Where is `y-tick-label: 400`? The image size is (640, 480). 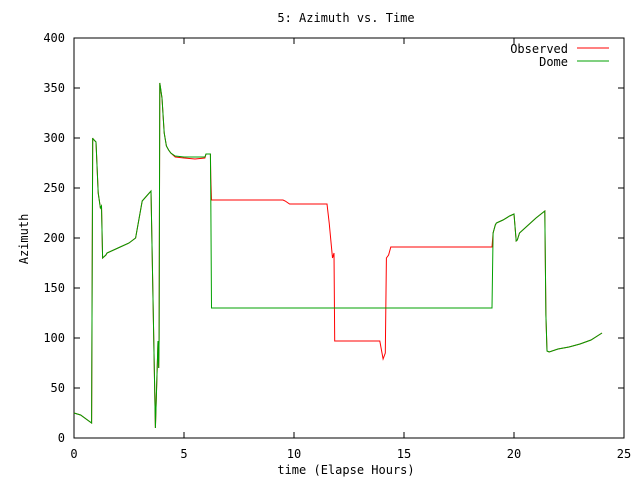 y-tick-label: 400 is located at coordinates (54, 38).